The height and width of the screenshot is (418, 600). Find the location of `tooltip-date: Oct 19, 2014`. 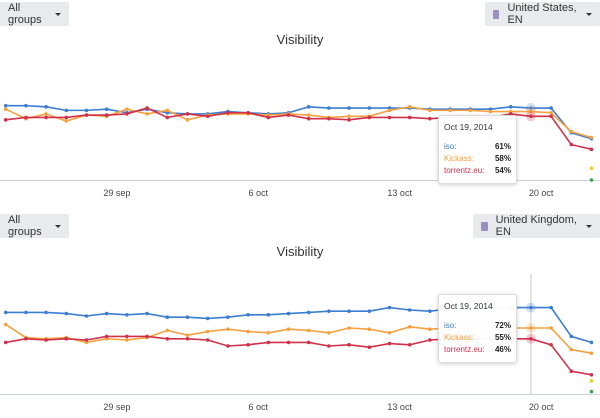

tooltip-date: Oct 19, 2014 is located at coordinates (468, 306).